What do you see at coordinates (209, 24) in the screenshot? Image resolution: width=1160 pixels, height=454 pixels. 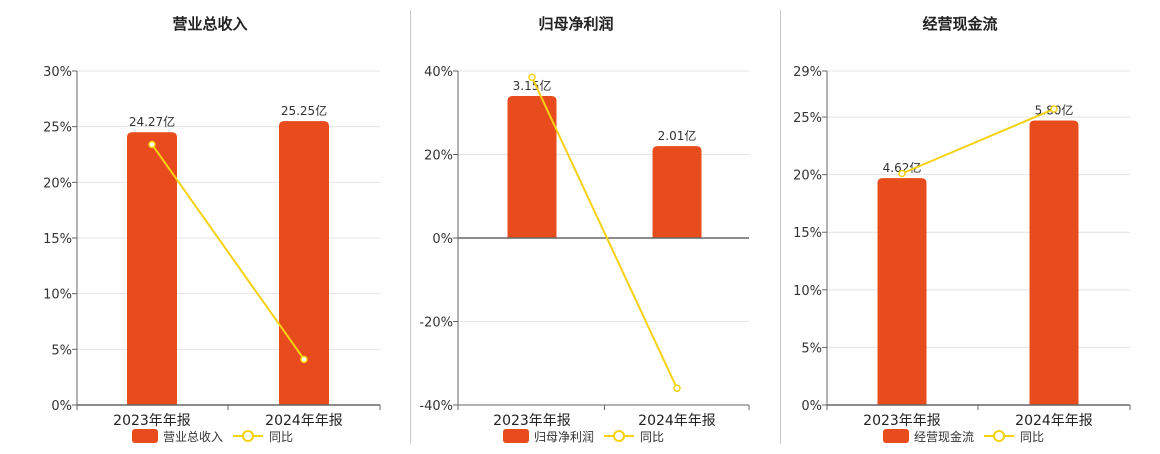 I see `chart-title: 营业总收入` at bounding box center [209, 24].